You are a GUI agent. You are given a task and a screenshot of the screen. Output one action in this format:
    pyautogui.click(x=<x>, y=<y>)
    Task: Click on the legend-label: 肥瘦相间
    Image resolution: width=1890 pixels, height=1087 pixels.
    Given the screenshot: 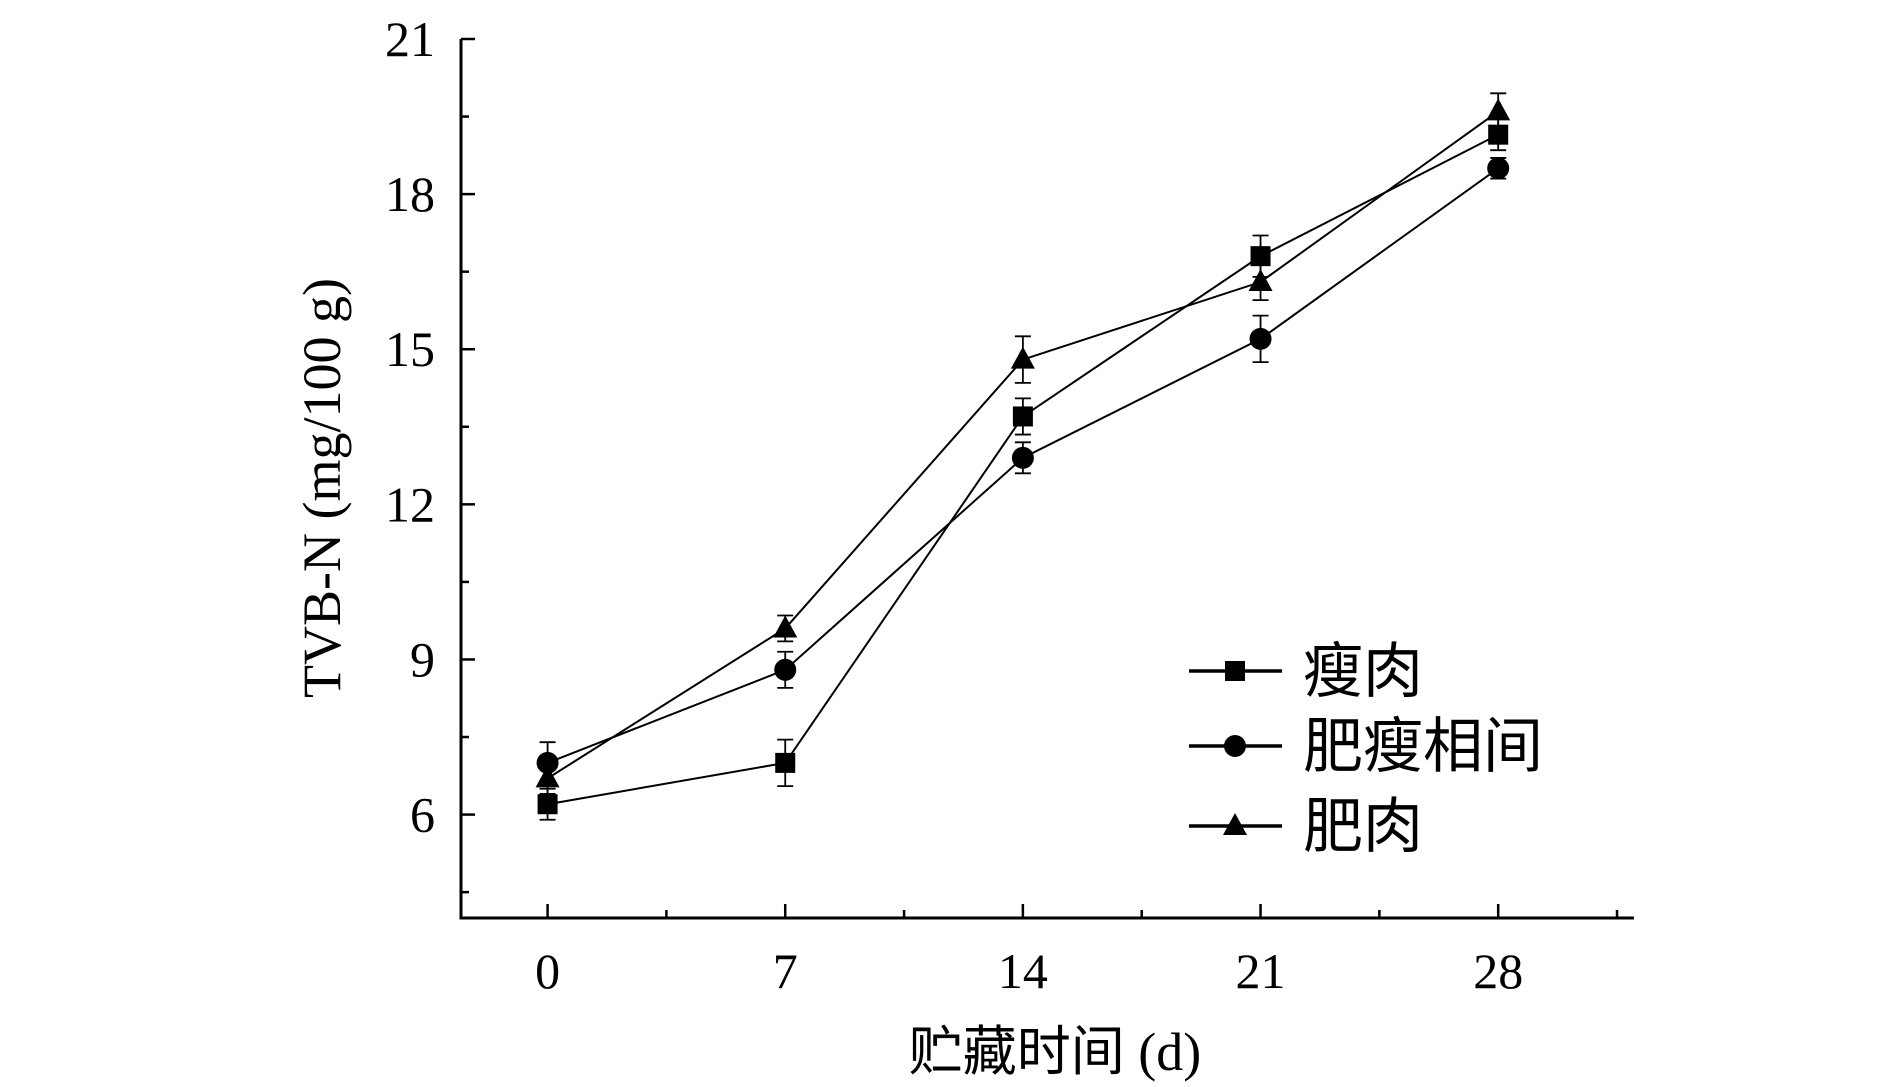 What is the action you would take?
    pyautogui.click(x=1423, y=747)
    